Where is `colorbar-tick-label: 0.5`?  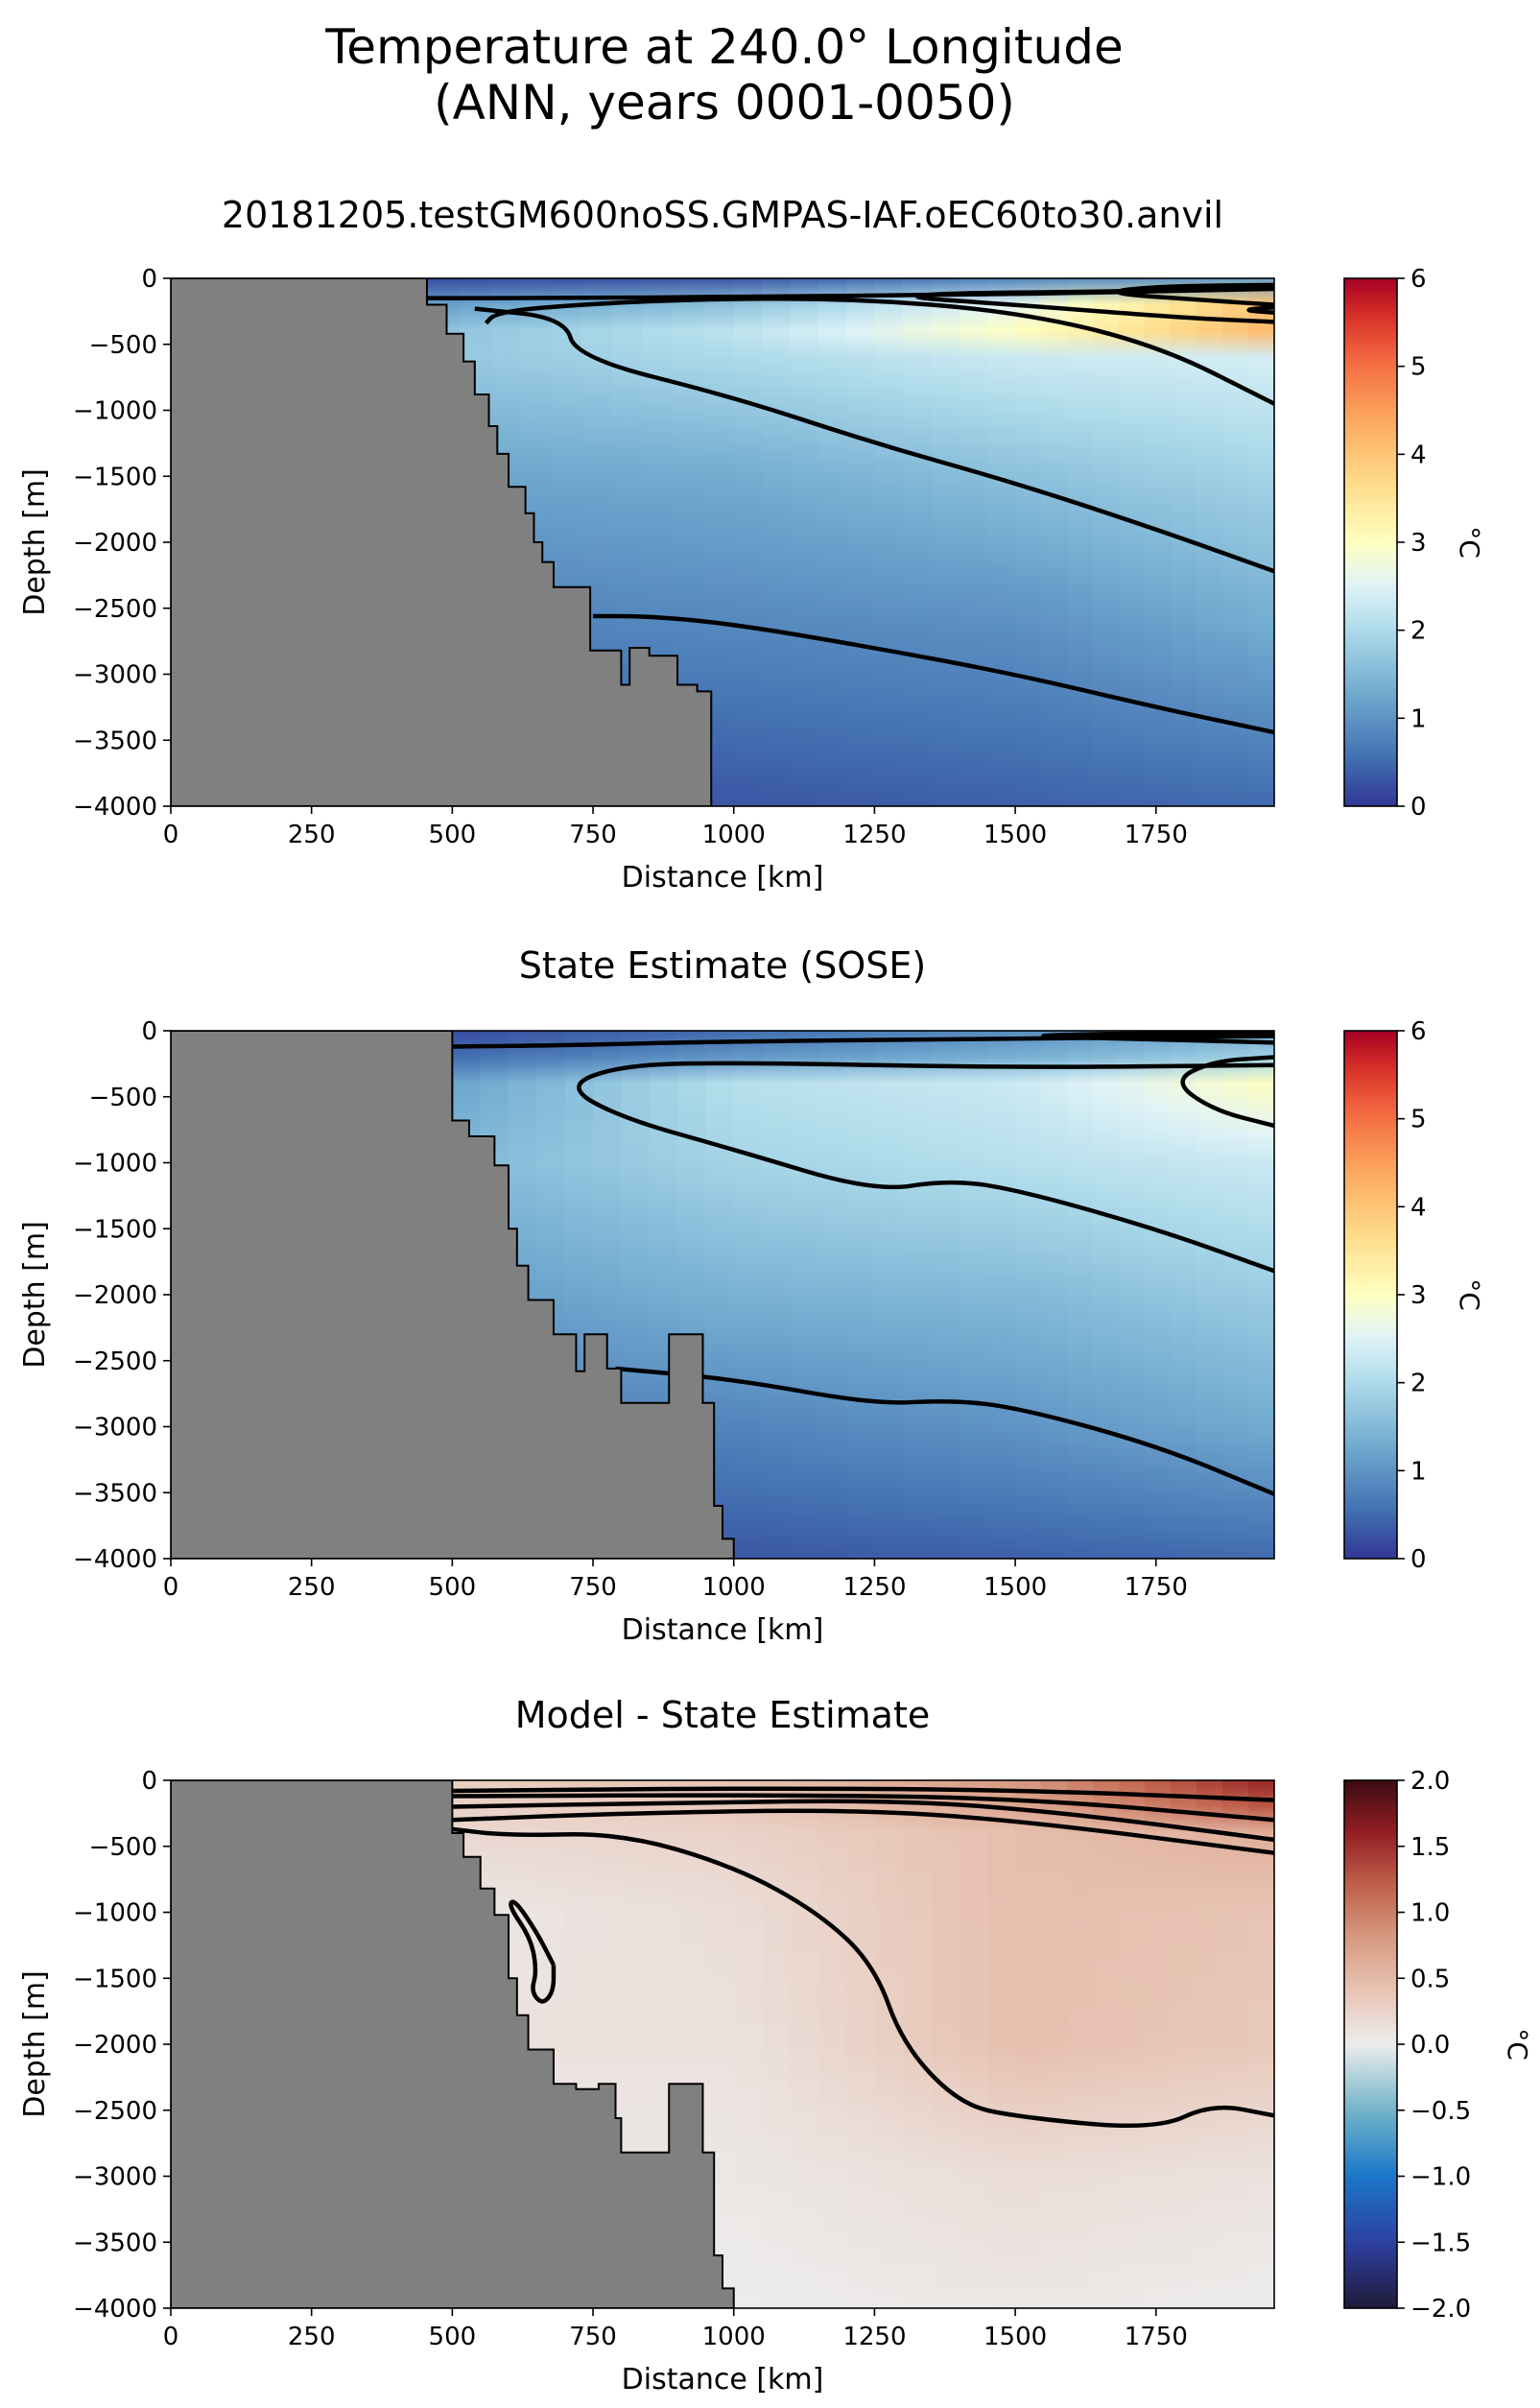
colorbar-tick-label: 0.5 is located at coordinates (1430, 1979).